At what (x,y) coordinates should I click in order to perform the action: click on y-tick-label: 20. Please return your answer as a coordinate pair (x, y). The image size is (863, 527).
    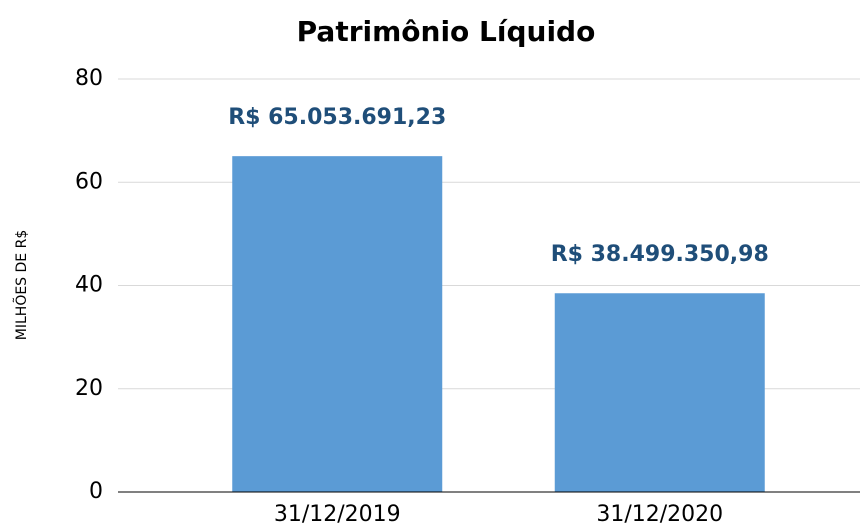
    Looking at the image, I should click on (89, 388).